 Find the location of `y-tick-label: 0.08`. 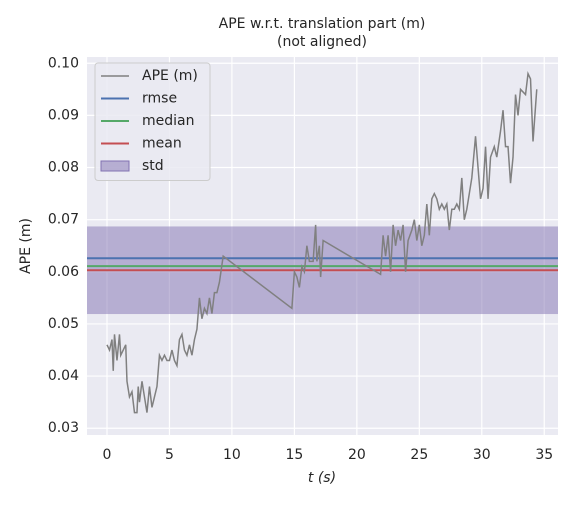

y-tick-label: 0.08 is located at coordinates (63, 168).